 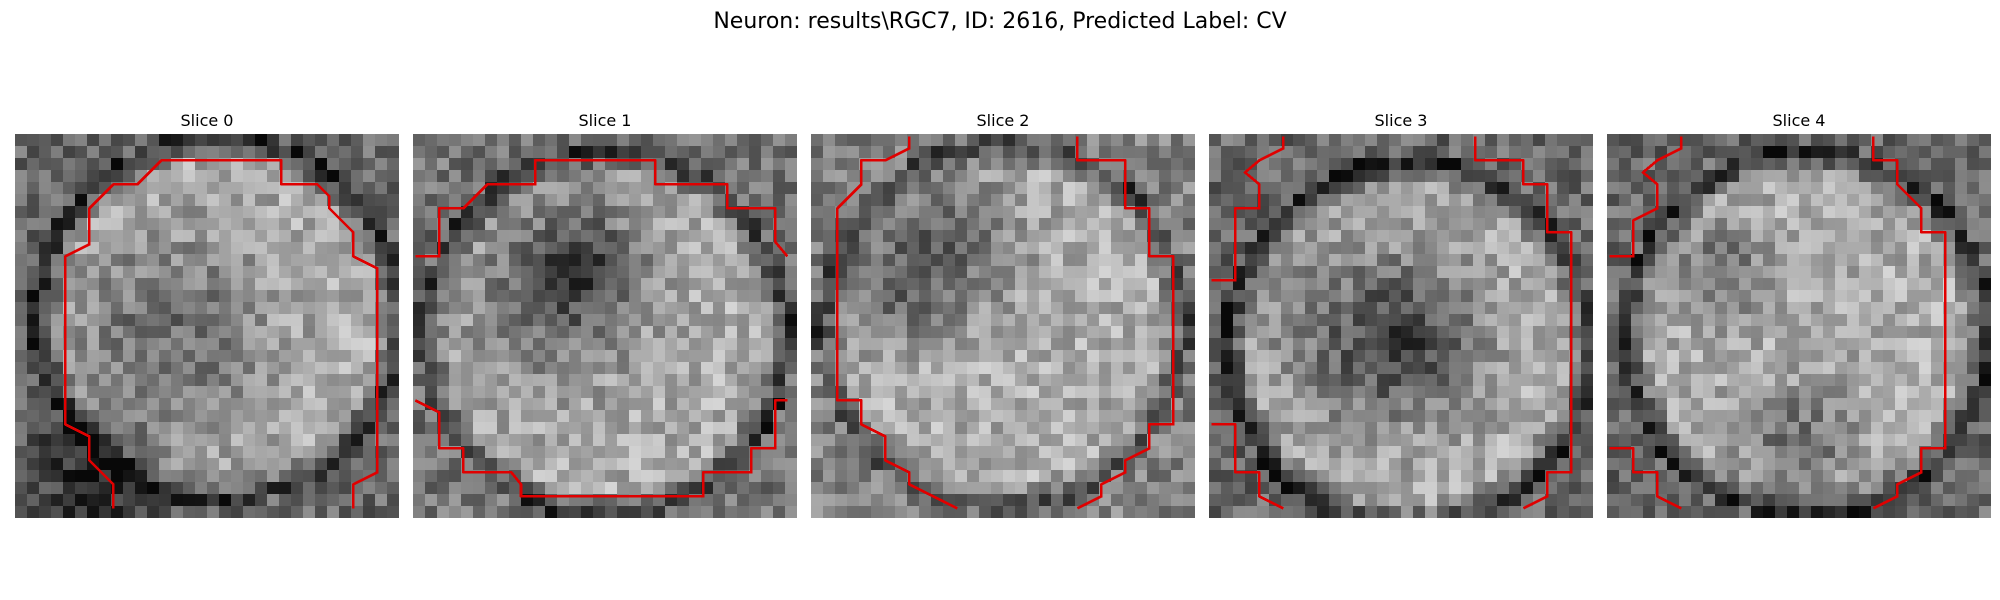 I want to click on slice-panel-0: Slice 0, so click(x=207, y=313).